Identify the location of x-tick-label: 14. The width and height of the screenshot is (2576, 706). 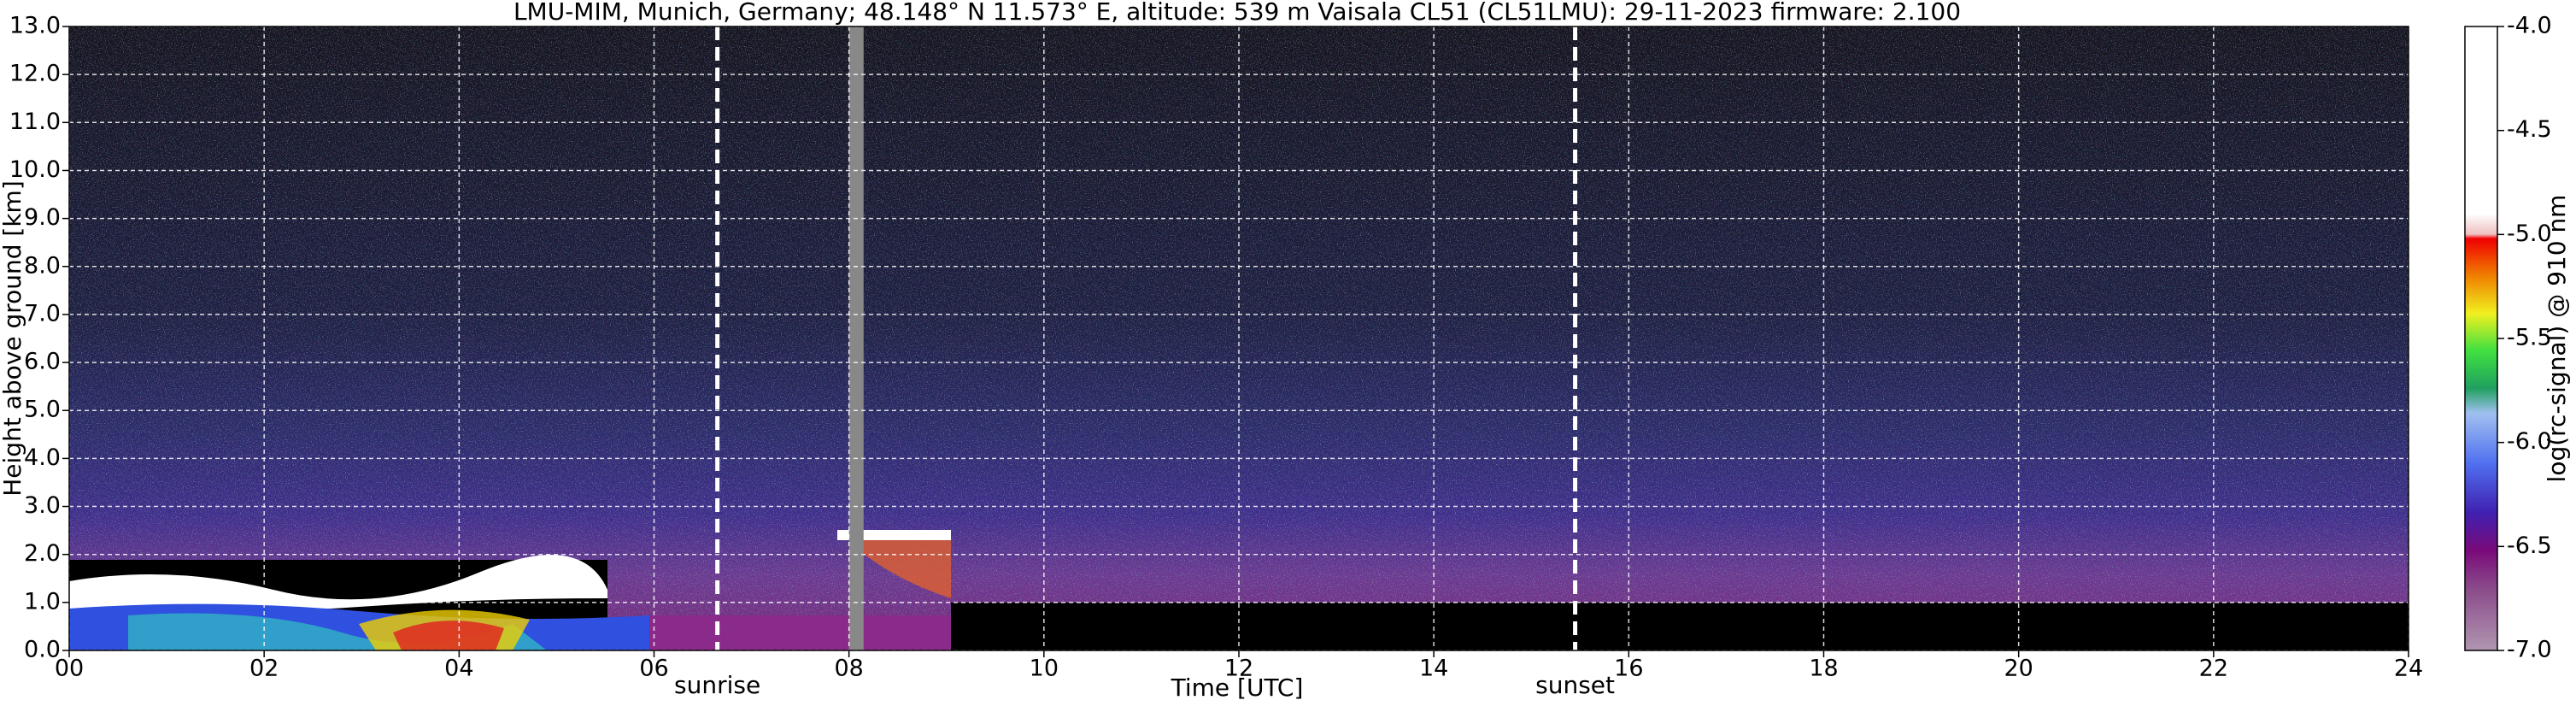
(1433, 669).